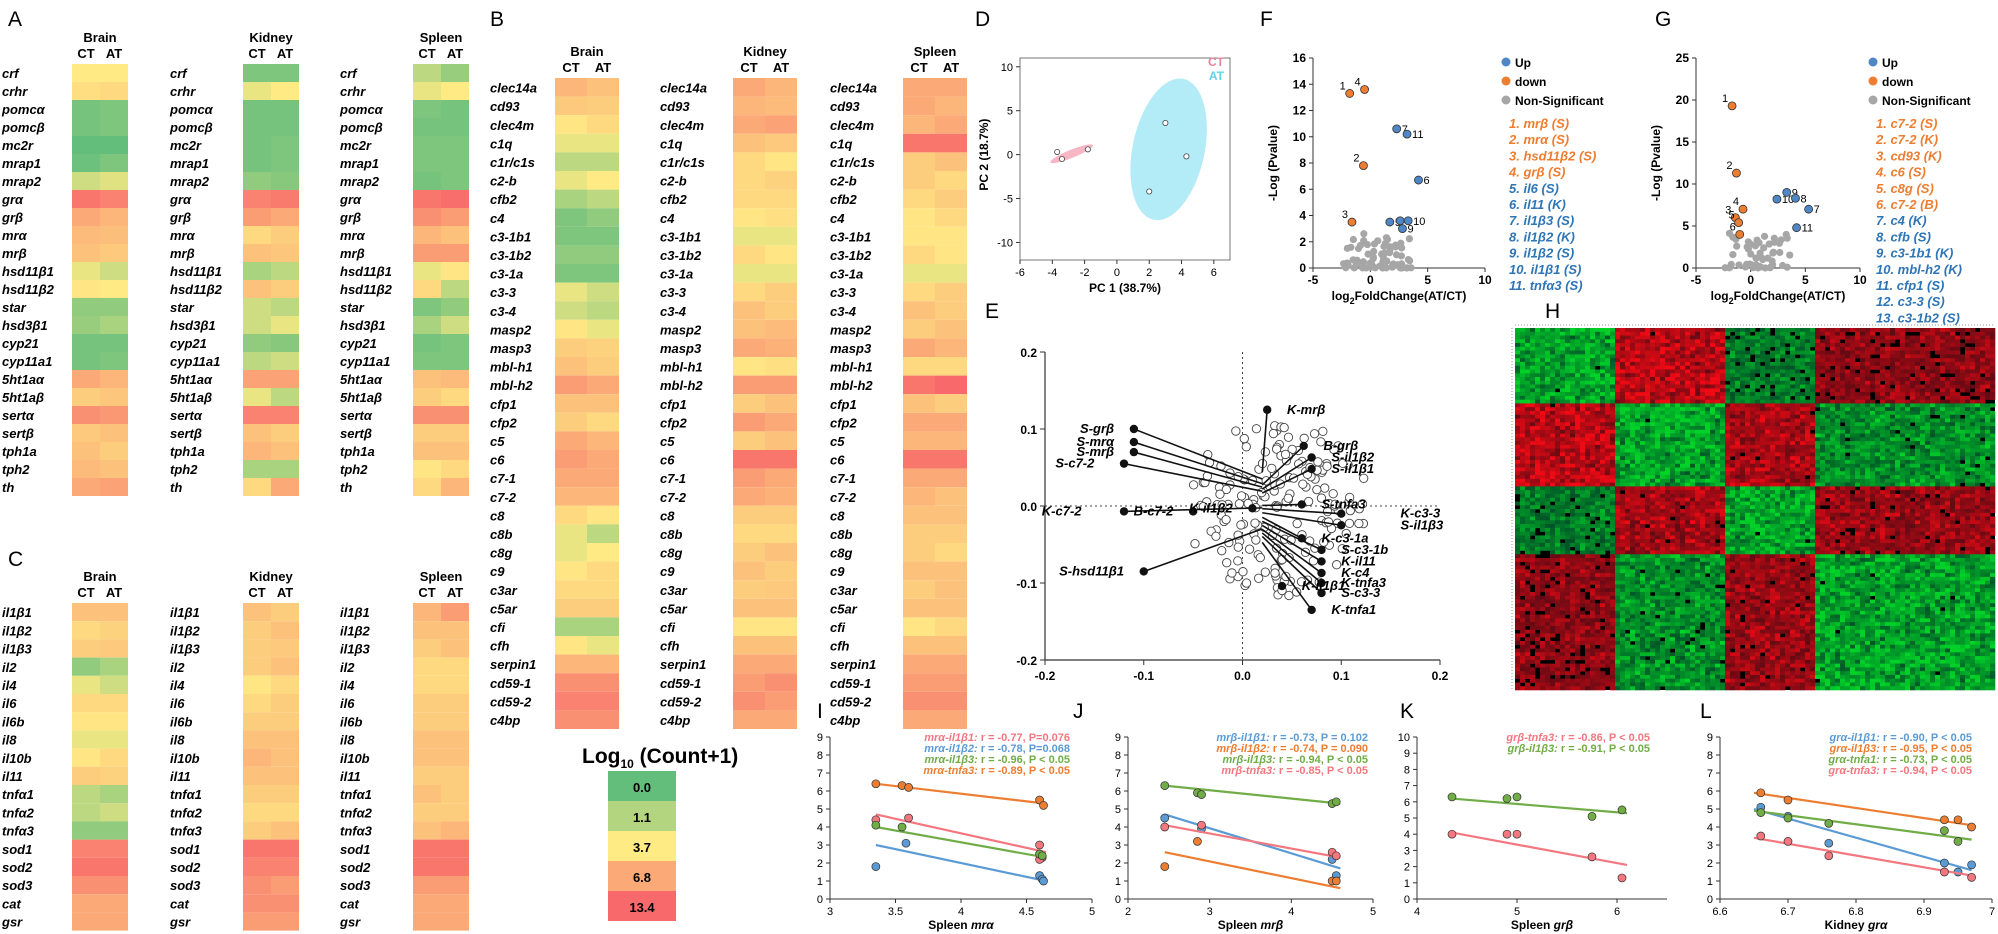 The width and height of the screenshot is (1998, 934). I want to click on gene-label: mbl-h2, so click(511, 385).